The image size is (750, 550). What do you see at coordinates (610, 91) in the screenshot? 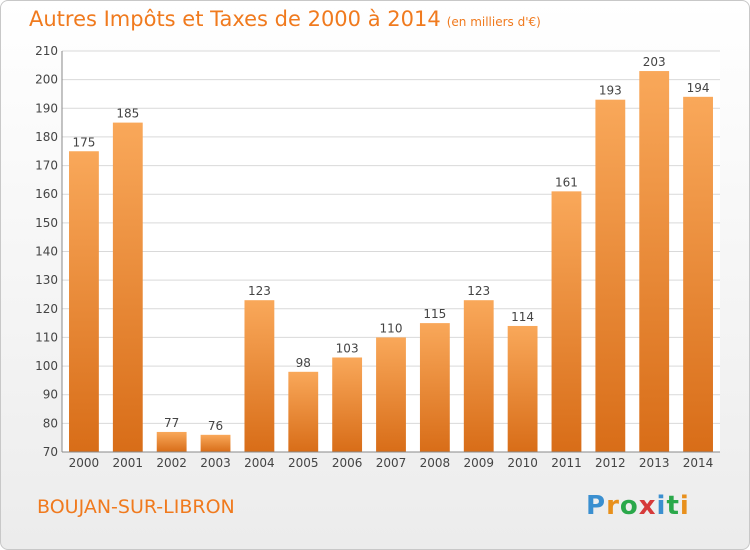
I see `bar-value-label: 193` at bounding box center [610, 91].